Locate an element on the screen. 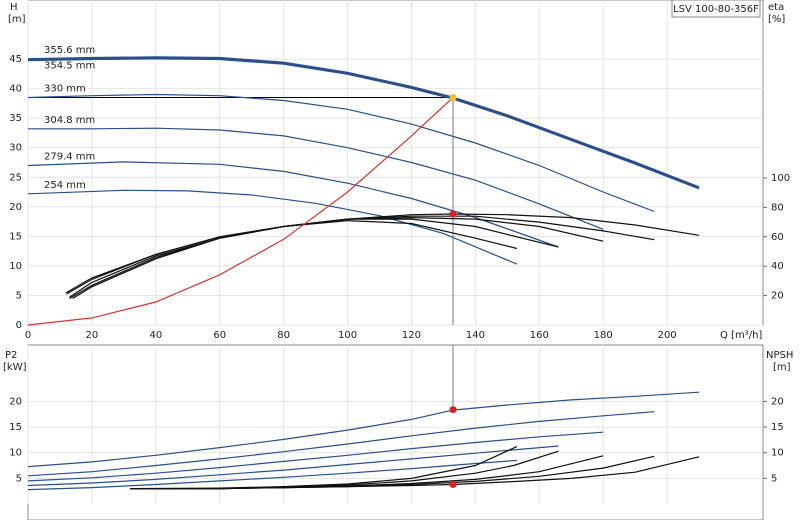 Image resolution: width=800 pixels, height=520 pixels. series-label: 254 mm is located at coordinates (65, 185).